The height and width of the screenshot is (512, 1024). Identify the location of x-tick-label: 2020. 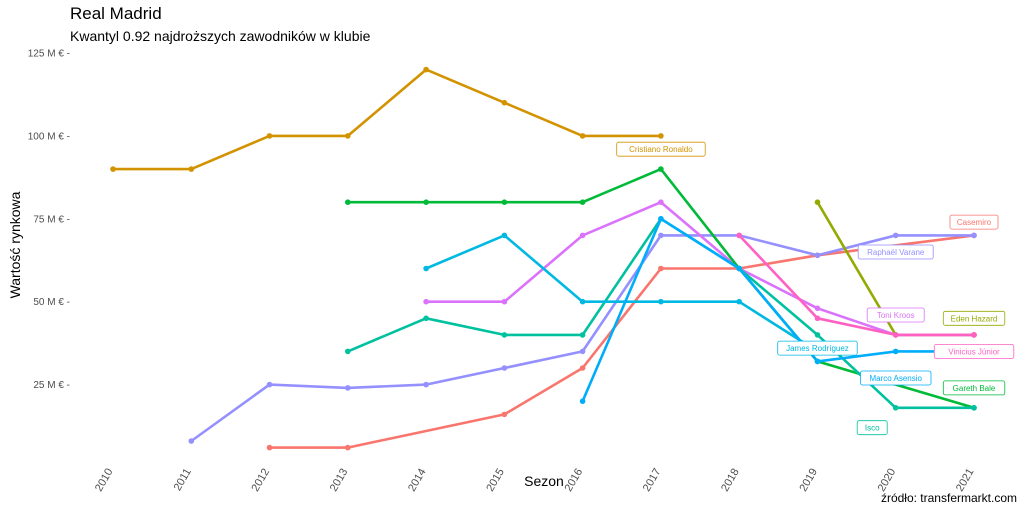
(887, 480).